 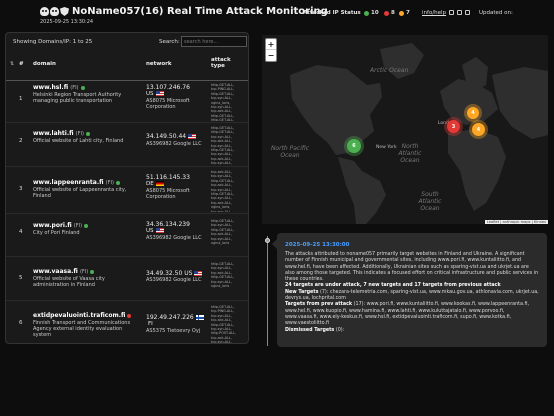 I want to click on domain-text: www.lappeenranta.fi, so click(x=68, y=182).